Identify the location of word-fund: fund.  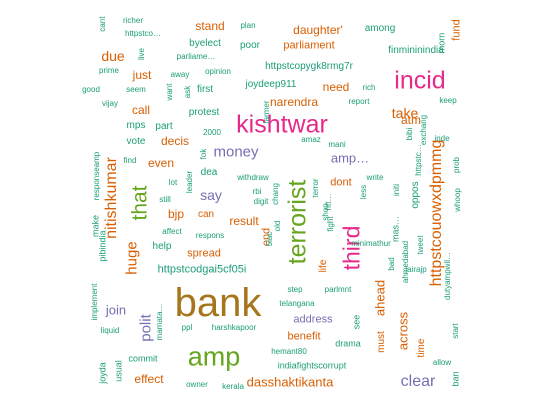
(457, 29).